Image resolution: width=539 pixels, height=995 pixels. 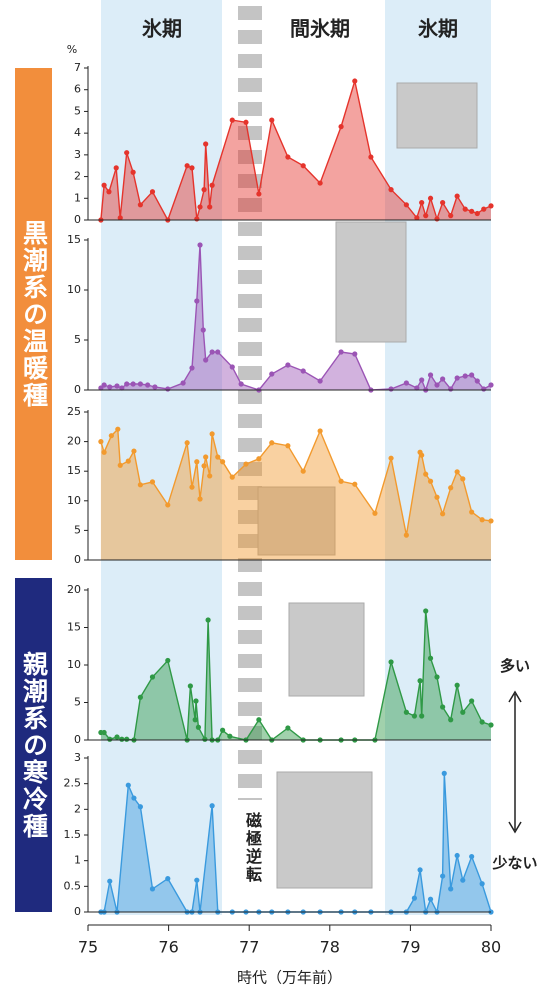 What do you see at coordinates (77, 89) in the screenshot?
I see `y-tick-label: 6` at bounding box center [77, 89].